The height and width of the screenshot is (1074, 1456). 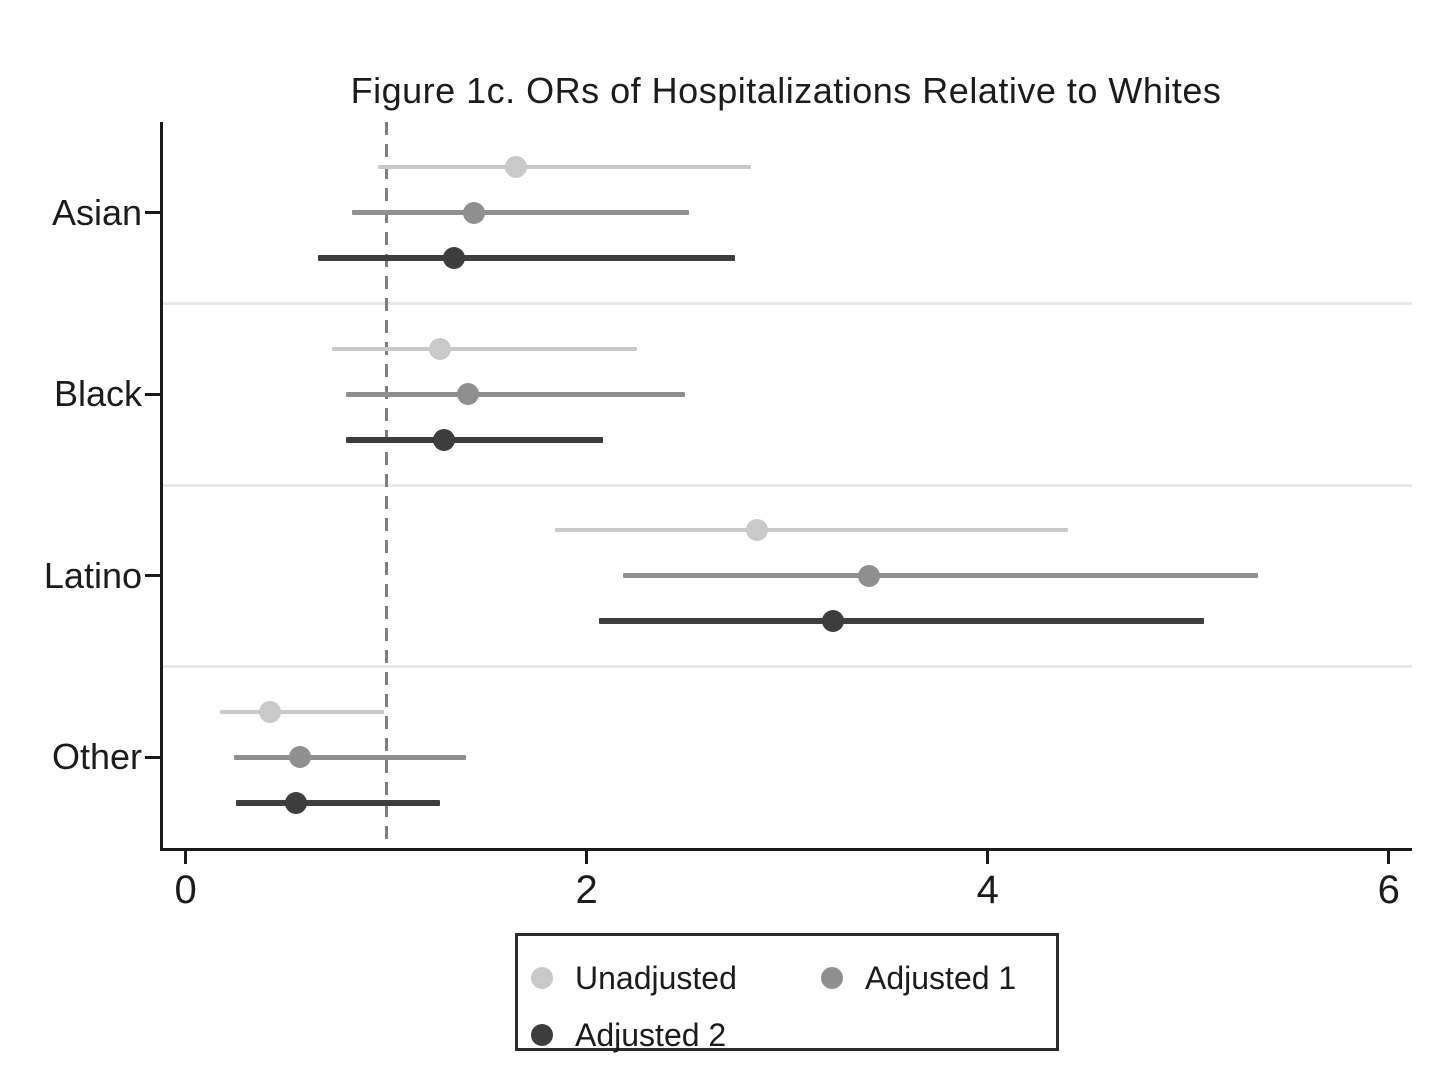 I want to click on x-axis-tick-label: 6, so click(x=1388, y=890).